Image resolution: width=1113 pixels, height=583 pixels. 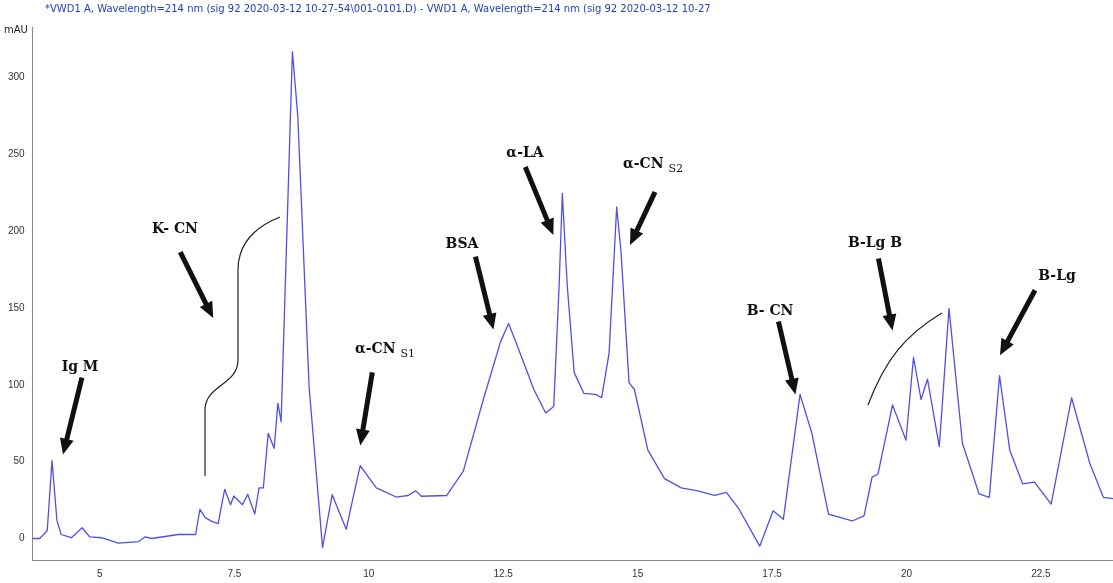 I want to click on annotation: B- CN, so click(x=770, y=310).